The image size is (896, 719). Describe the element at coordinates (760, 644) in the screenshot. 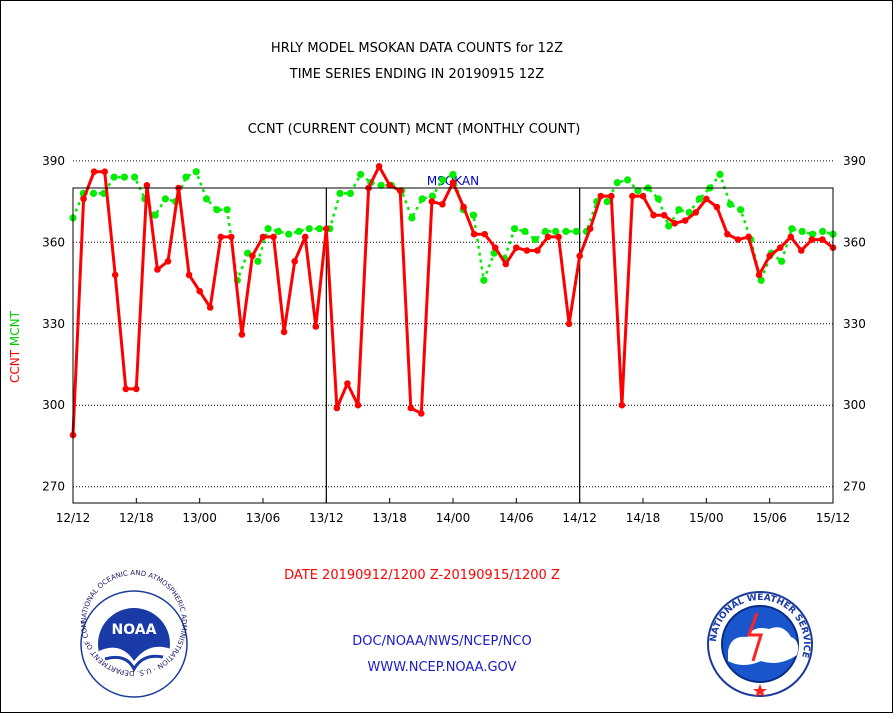

I see `nws-logo: NATIONAL WEATHER SERVICE` at that location.